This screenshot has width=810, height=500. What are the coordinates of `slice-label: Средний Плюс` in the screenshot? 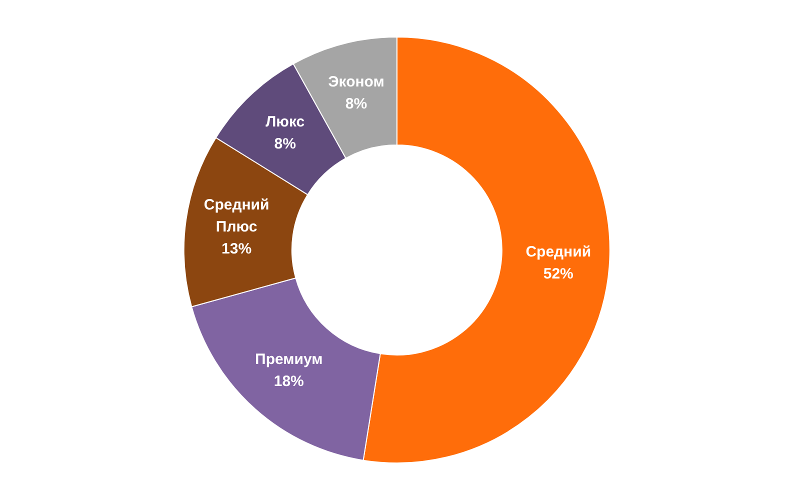 It's located at (237, 216).